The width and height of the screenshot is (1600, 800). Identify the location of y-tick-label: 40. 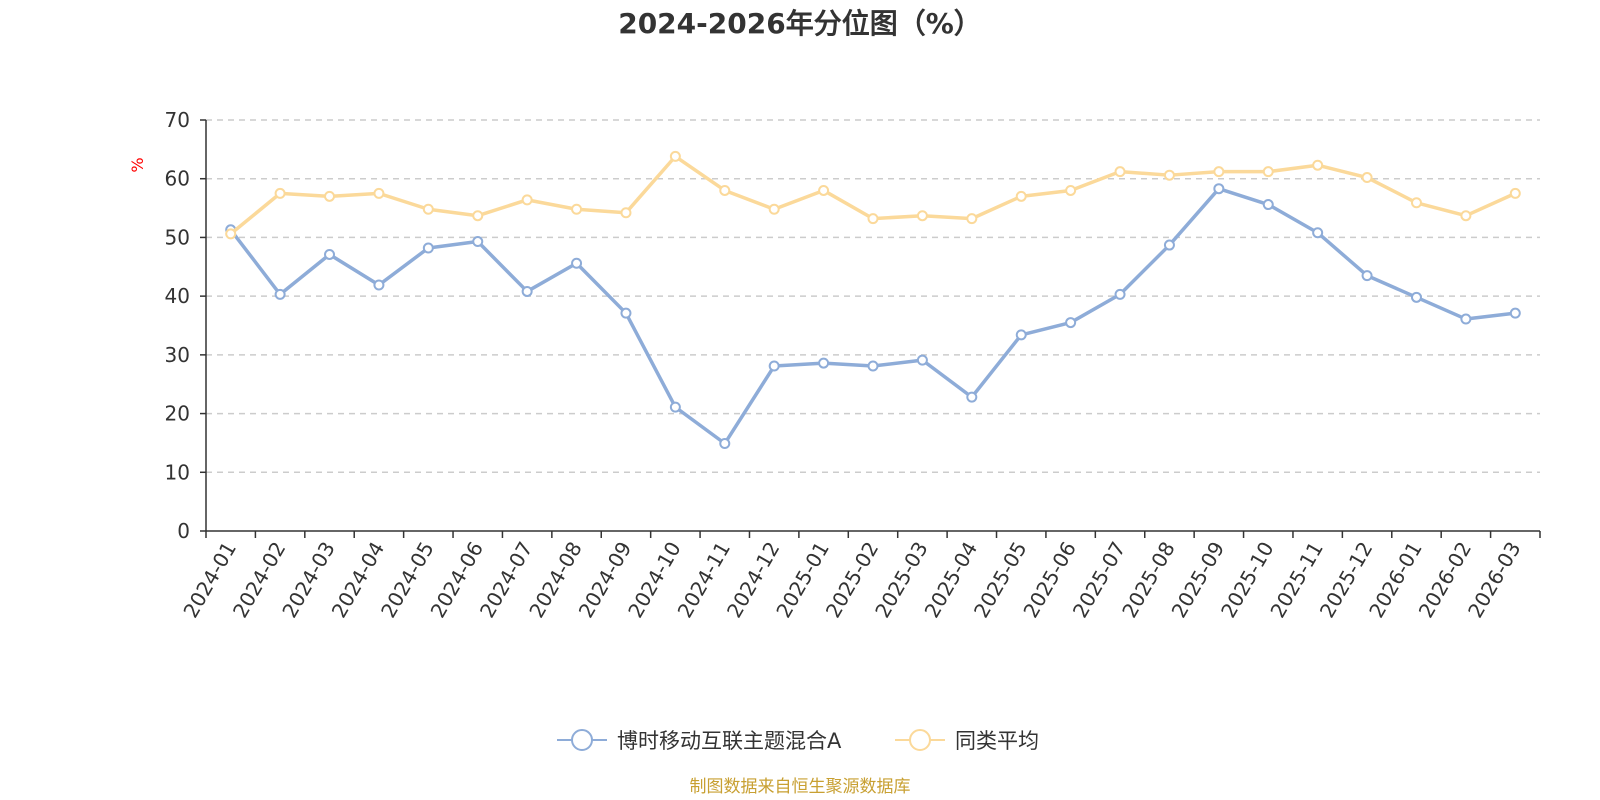
(177, 296).